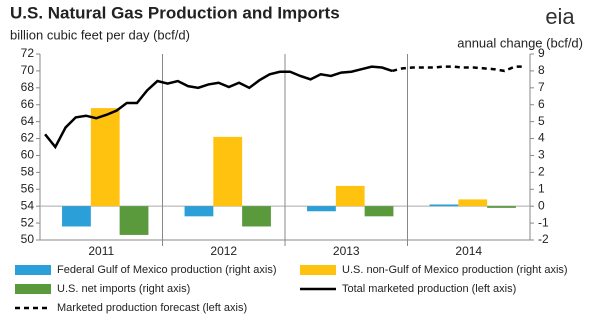 The width and height of the screenshot is (593, 321). I want to click on y2-tick-label: 0, so click(541, 205).